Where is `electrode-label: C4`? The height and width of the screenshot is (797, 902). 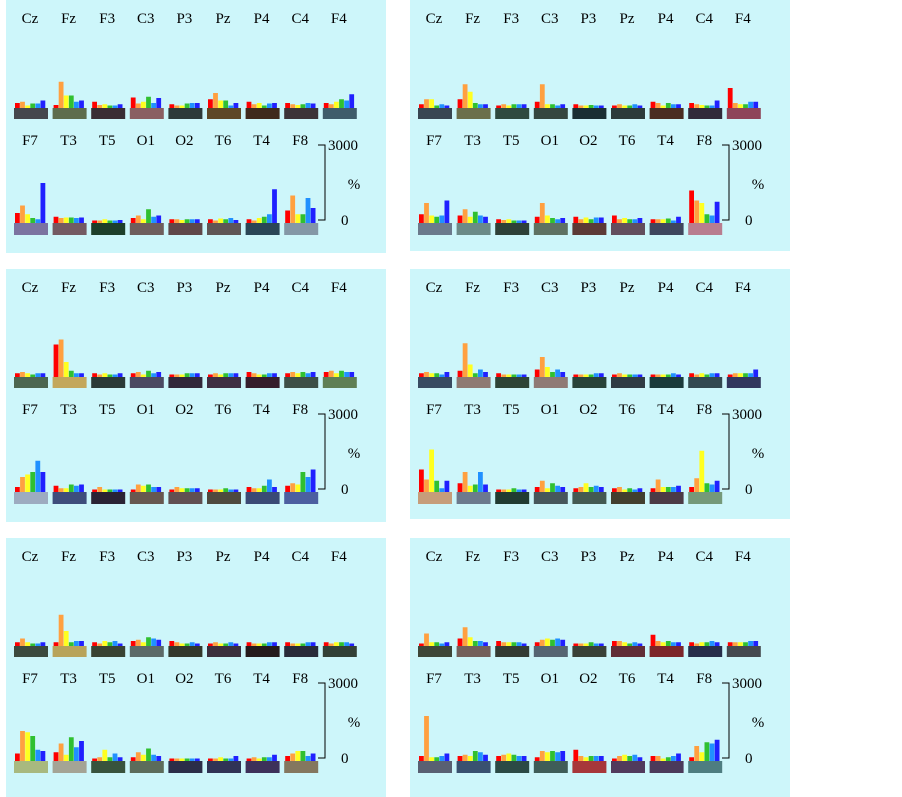
electrode-label: C4 is located at coordinates (300, 19).